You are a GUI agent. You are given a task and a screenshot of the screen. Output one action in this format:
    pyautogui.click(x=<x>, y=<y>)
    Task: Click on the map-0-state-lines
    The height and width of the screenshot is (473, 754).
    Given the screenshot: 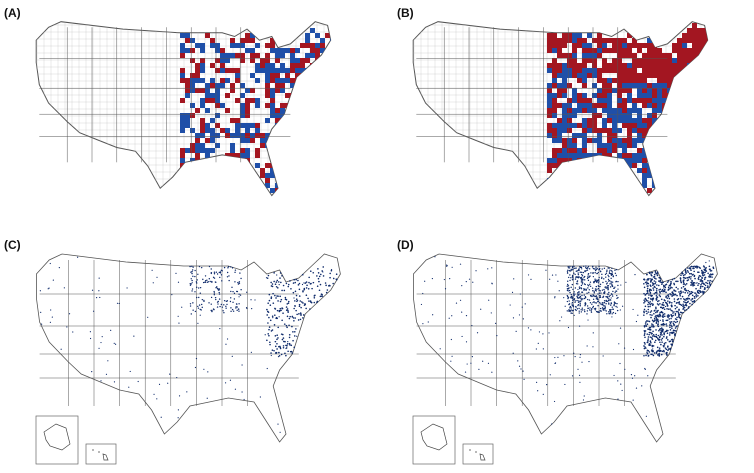 What is the action you would take?
    pyautogui.click(x=165, y=95)
    